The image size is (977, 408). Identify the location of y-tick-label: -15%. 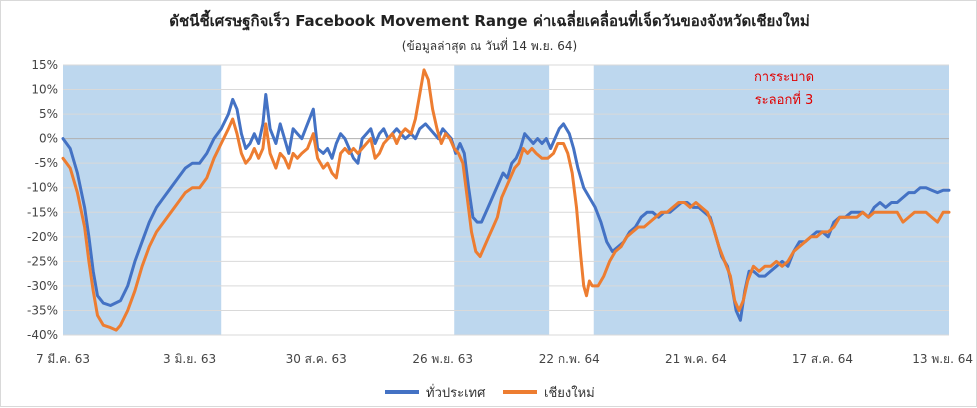
(42, 212).